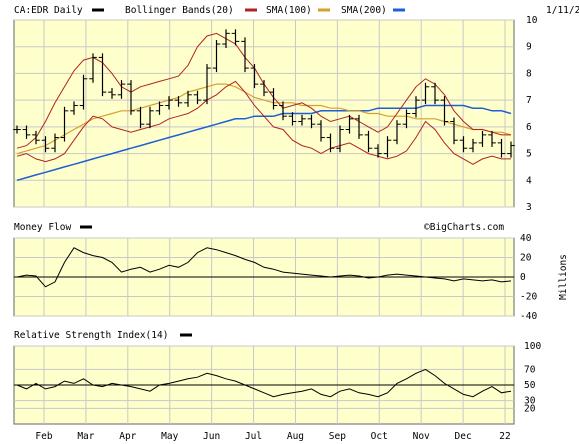 The image size is (579, 444). Describe the element at coordinates (504, 436) in the screenshot. I see `x-tick-label: 22` at that location.